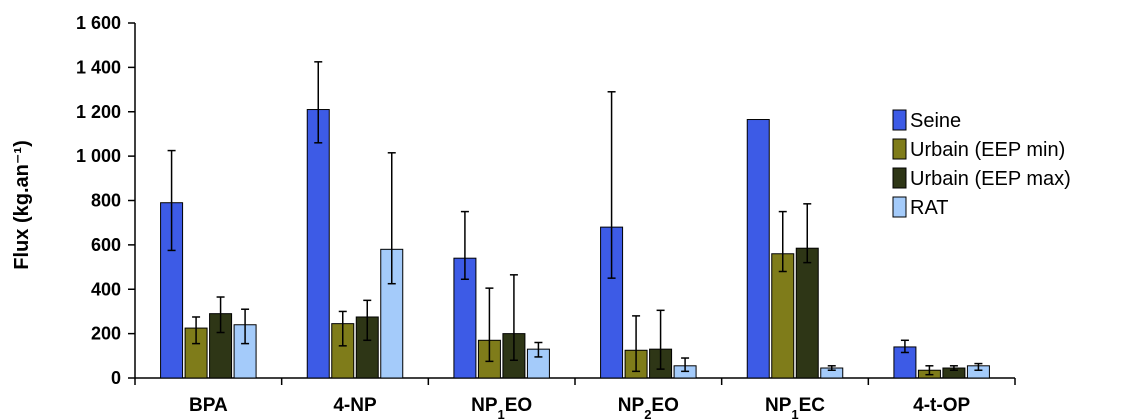 The image size is (1125, 419). I want to click on y-tick-label: 1 600, so click(98, 23).